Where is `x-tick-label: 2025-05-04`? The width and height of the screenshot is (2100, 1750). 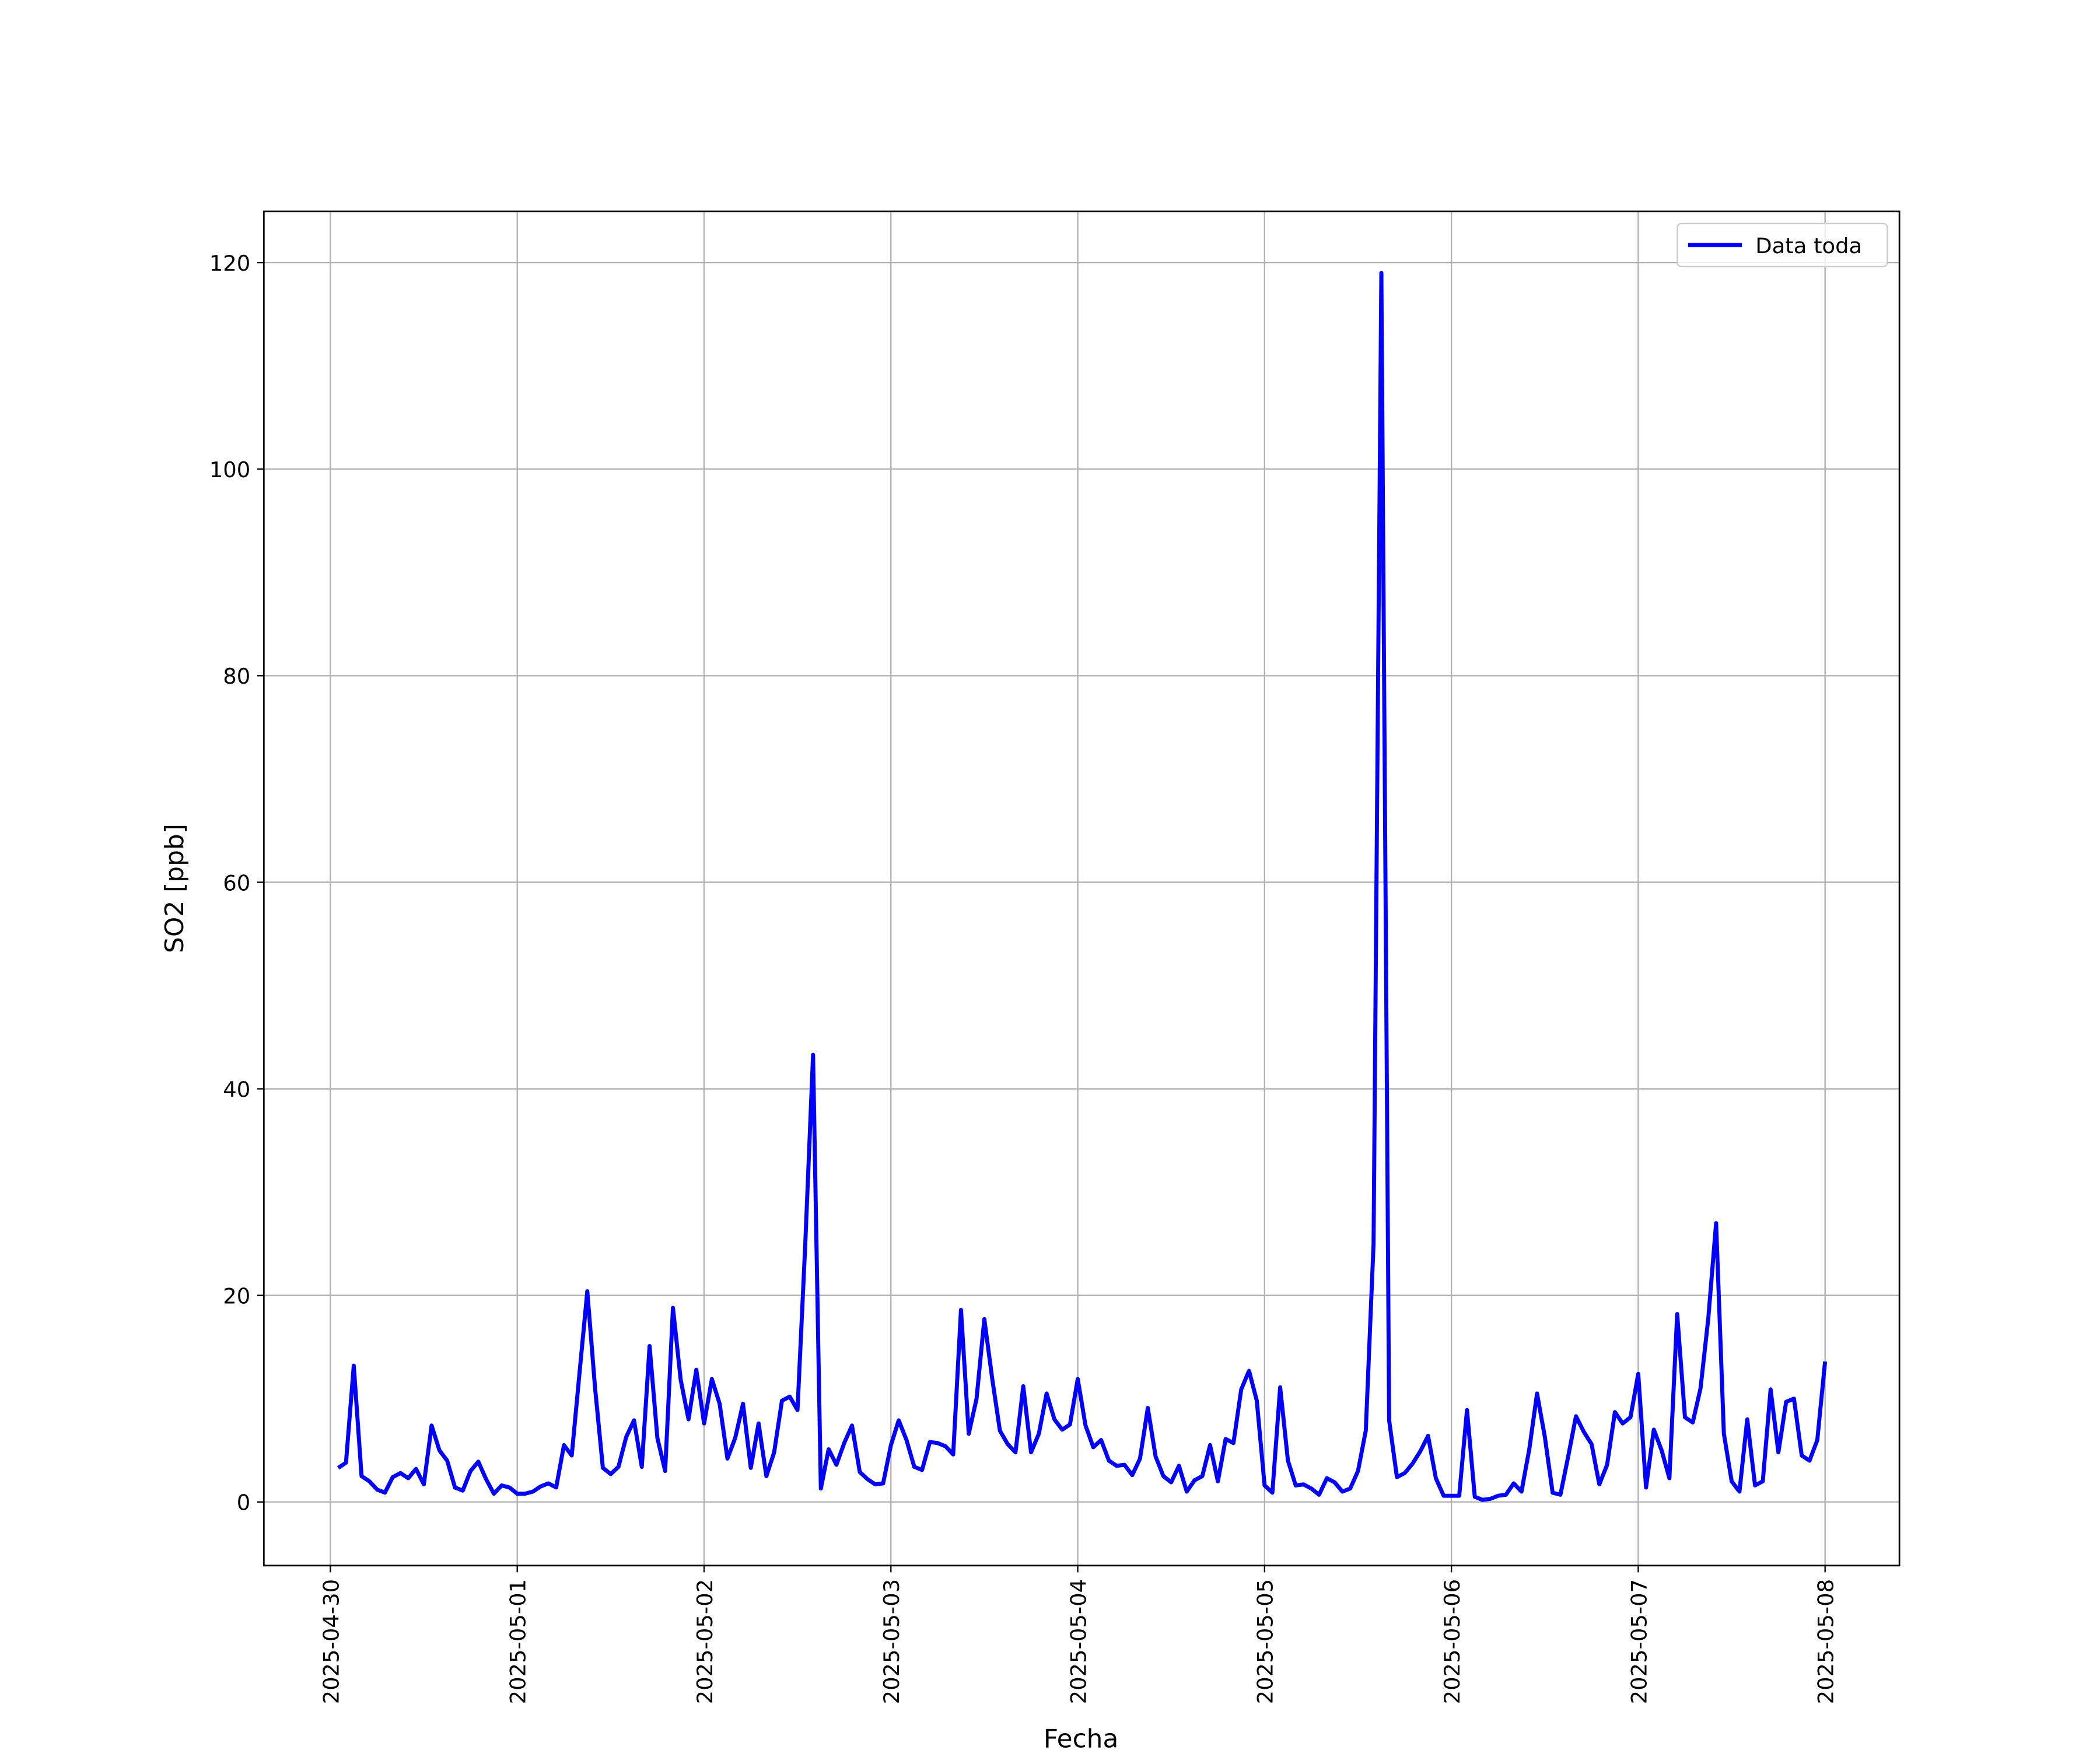
x-tick-label: 2025-05-04 is located at coordinates (1078, 1641).